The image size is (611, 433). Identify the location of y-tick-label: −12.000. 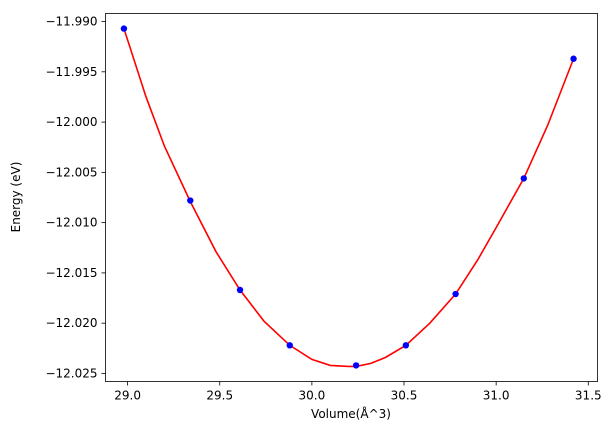
(71, 122).